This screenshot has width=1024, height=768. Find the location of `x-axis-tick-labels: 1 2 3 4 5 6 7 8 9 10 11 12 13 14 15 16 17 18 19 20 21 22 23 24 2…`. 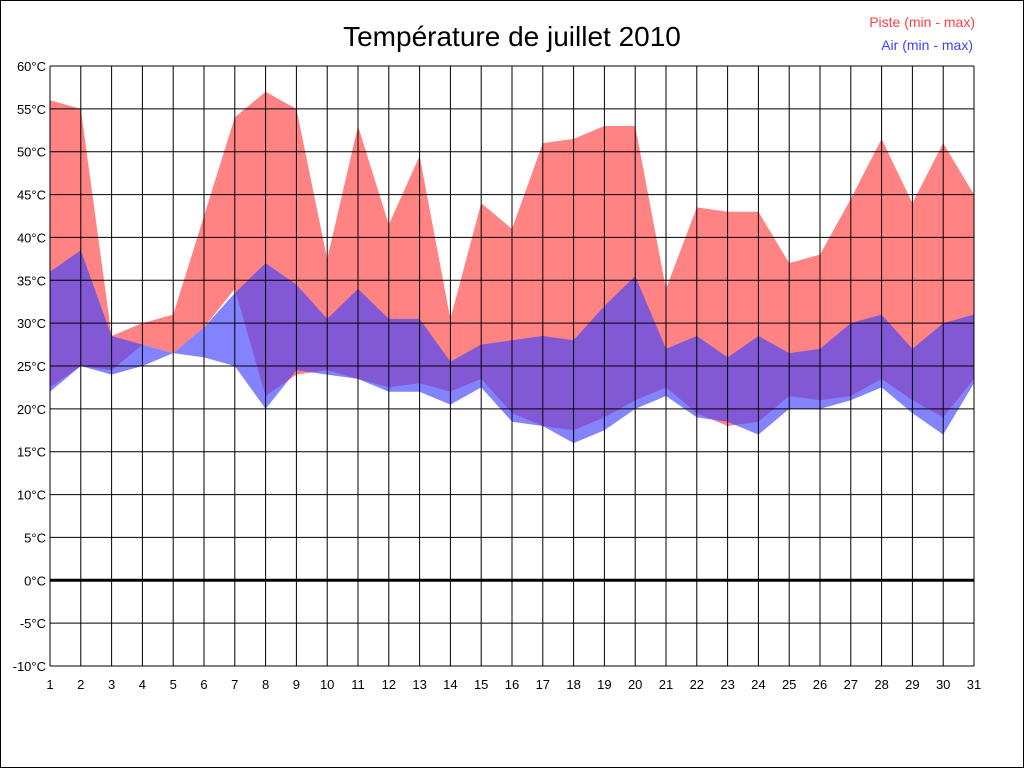

x-axis-tick-labels: 1 2 3 4 5 6 7 8 9 10 11 12 13 14 15 16 17 18 19 20 21 22 23 24 2… is located at coordinates (513, 684).